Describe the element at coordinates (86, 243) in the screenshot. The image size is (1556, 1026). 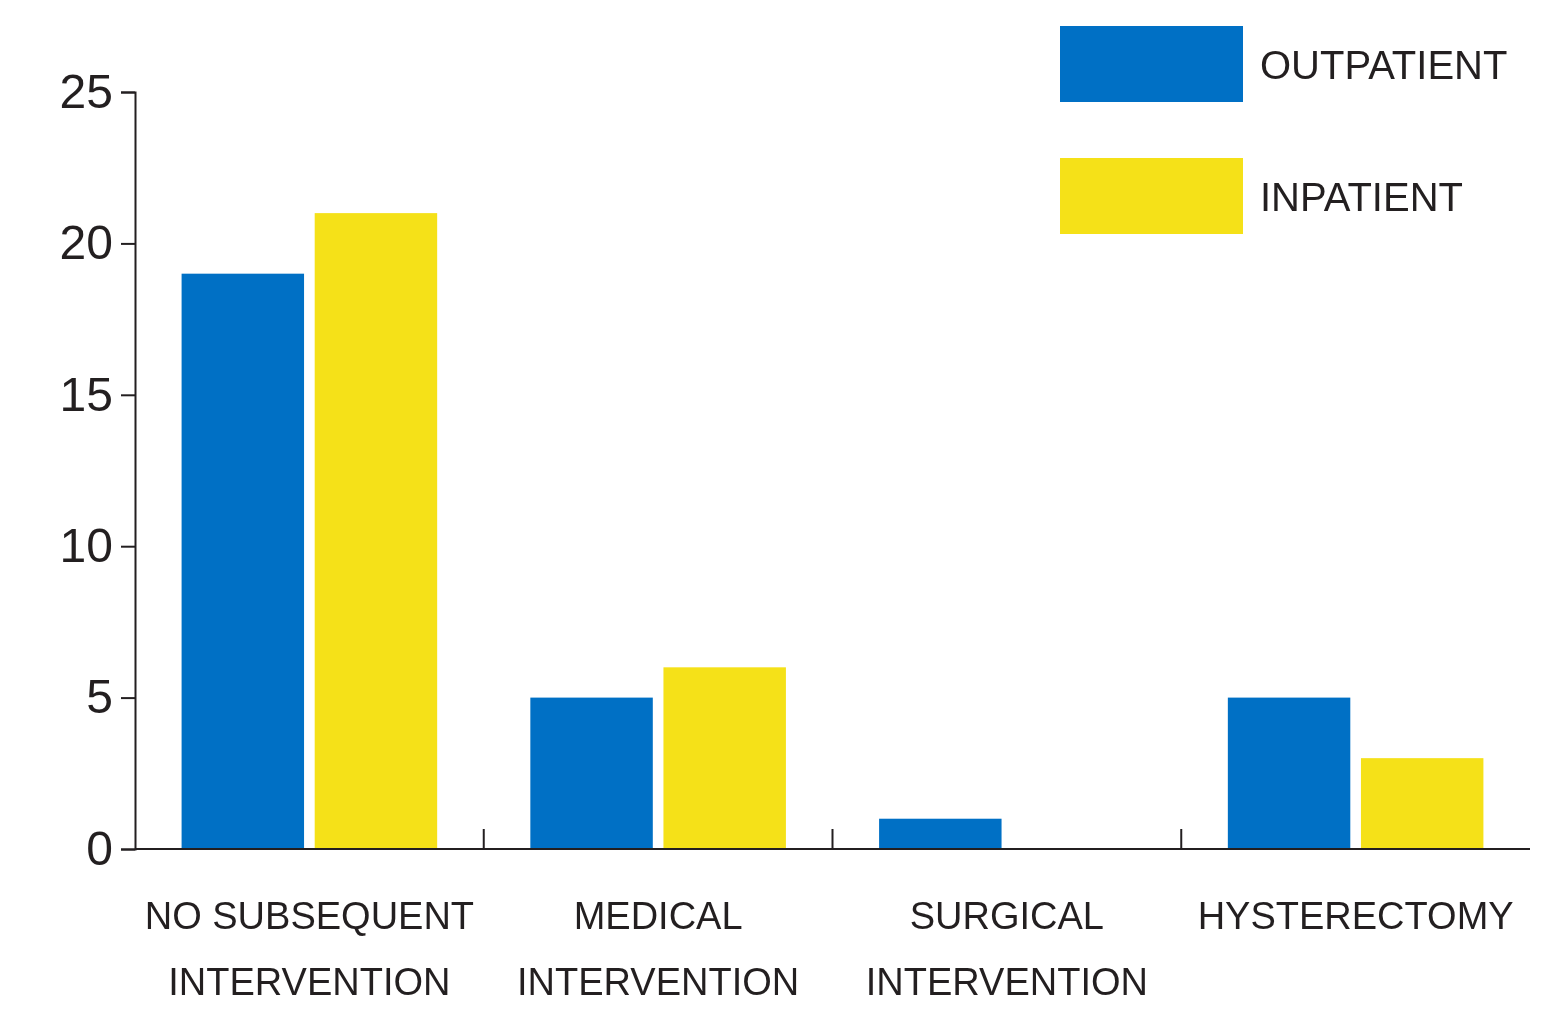
I see `y-tick-label: 20` at that location.